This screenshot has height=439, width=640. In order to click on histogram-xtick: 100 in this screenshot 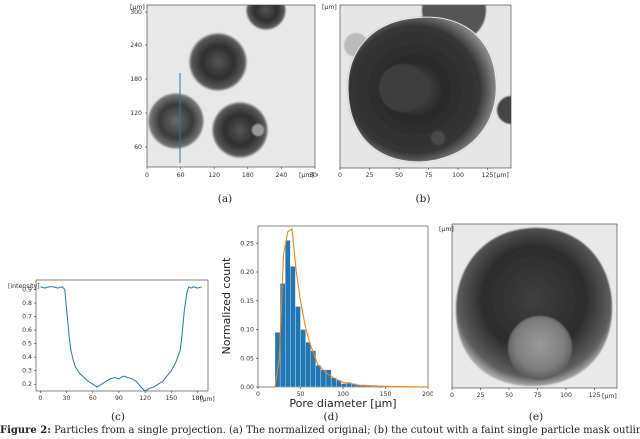, I will do `click(343, 394)`.